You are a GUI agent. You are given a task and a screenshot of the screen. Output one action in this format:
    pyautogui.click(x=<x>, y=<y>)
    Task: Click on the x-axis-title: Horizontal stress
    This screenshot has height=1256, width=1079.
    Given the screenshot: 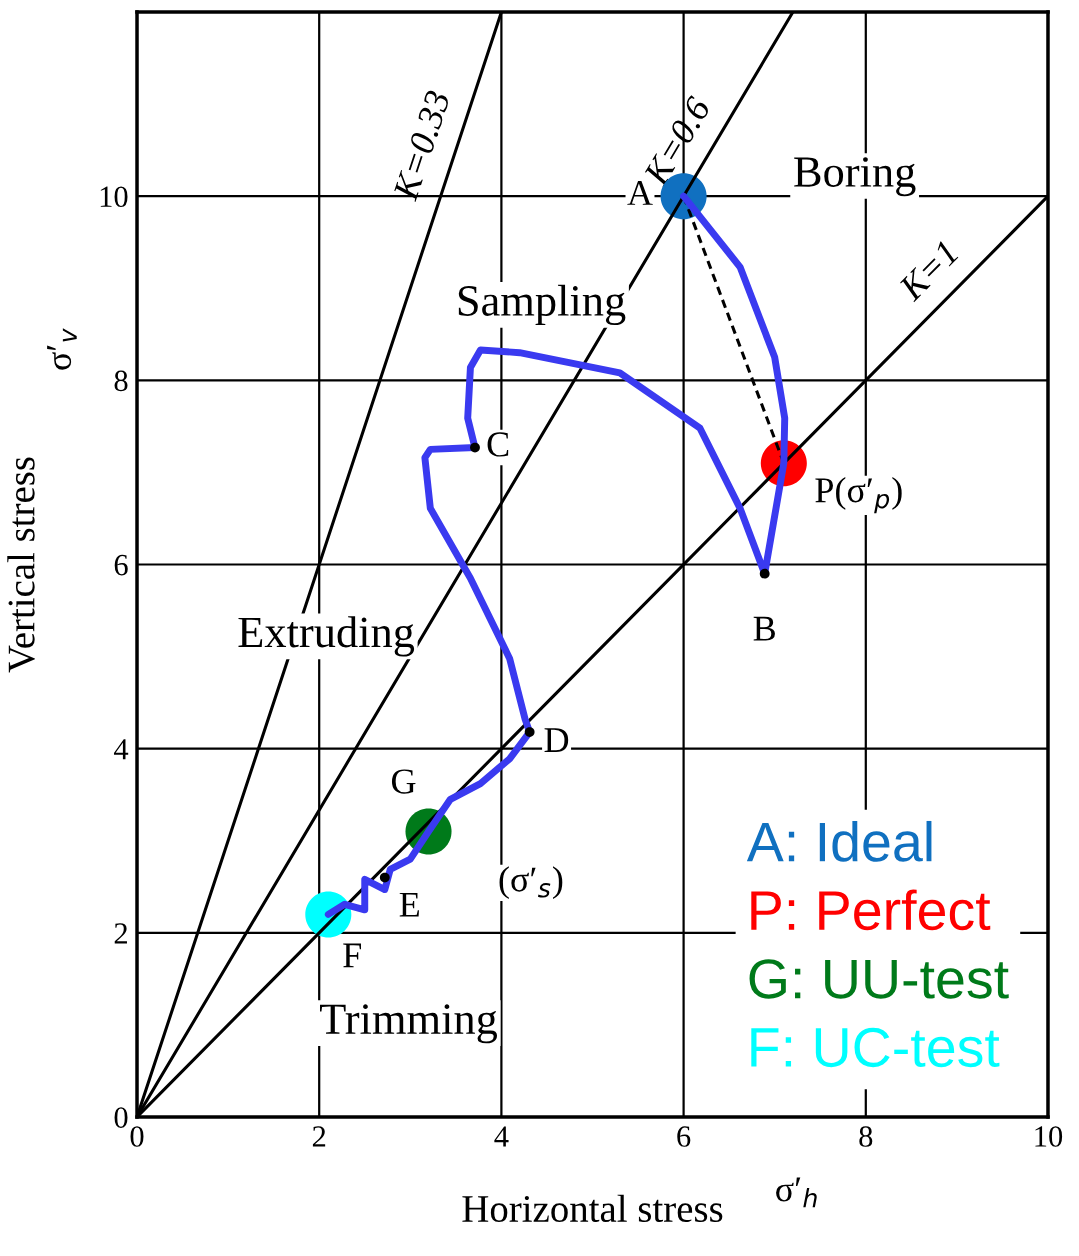 What is the action you would take?
    pyautogui.click(x=592, y=1208)
    